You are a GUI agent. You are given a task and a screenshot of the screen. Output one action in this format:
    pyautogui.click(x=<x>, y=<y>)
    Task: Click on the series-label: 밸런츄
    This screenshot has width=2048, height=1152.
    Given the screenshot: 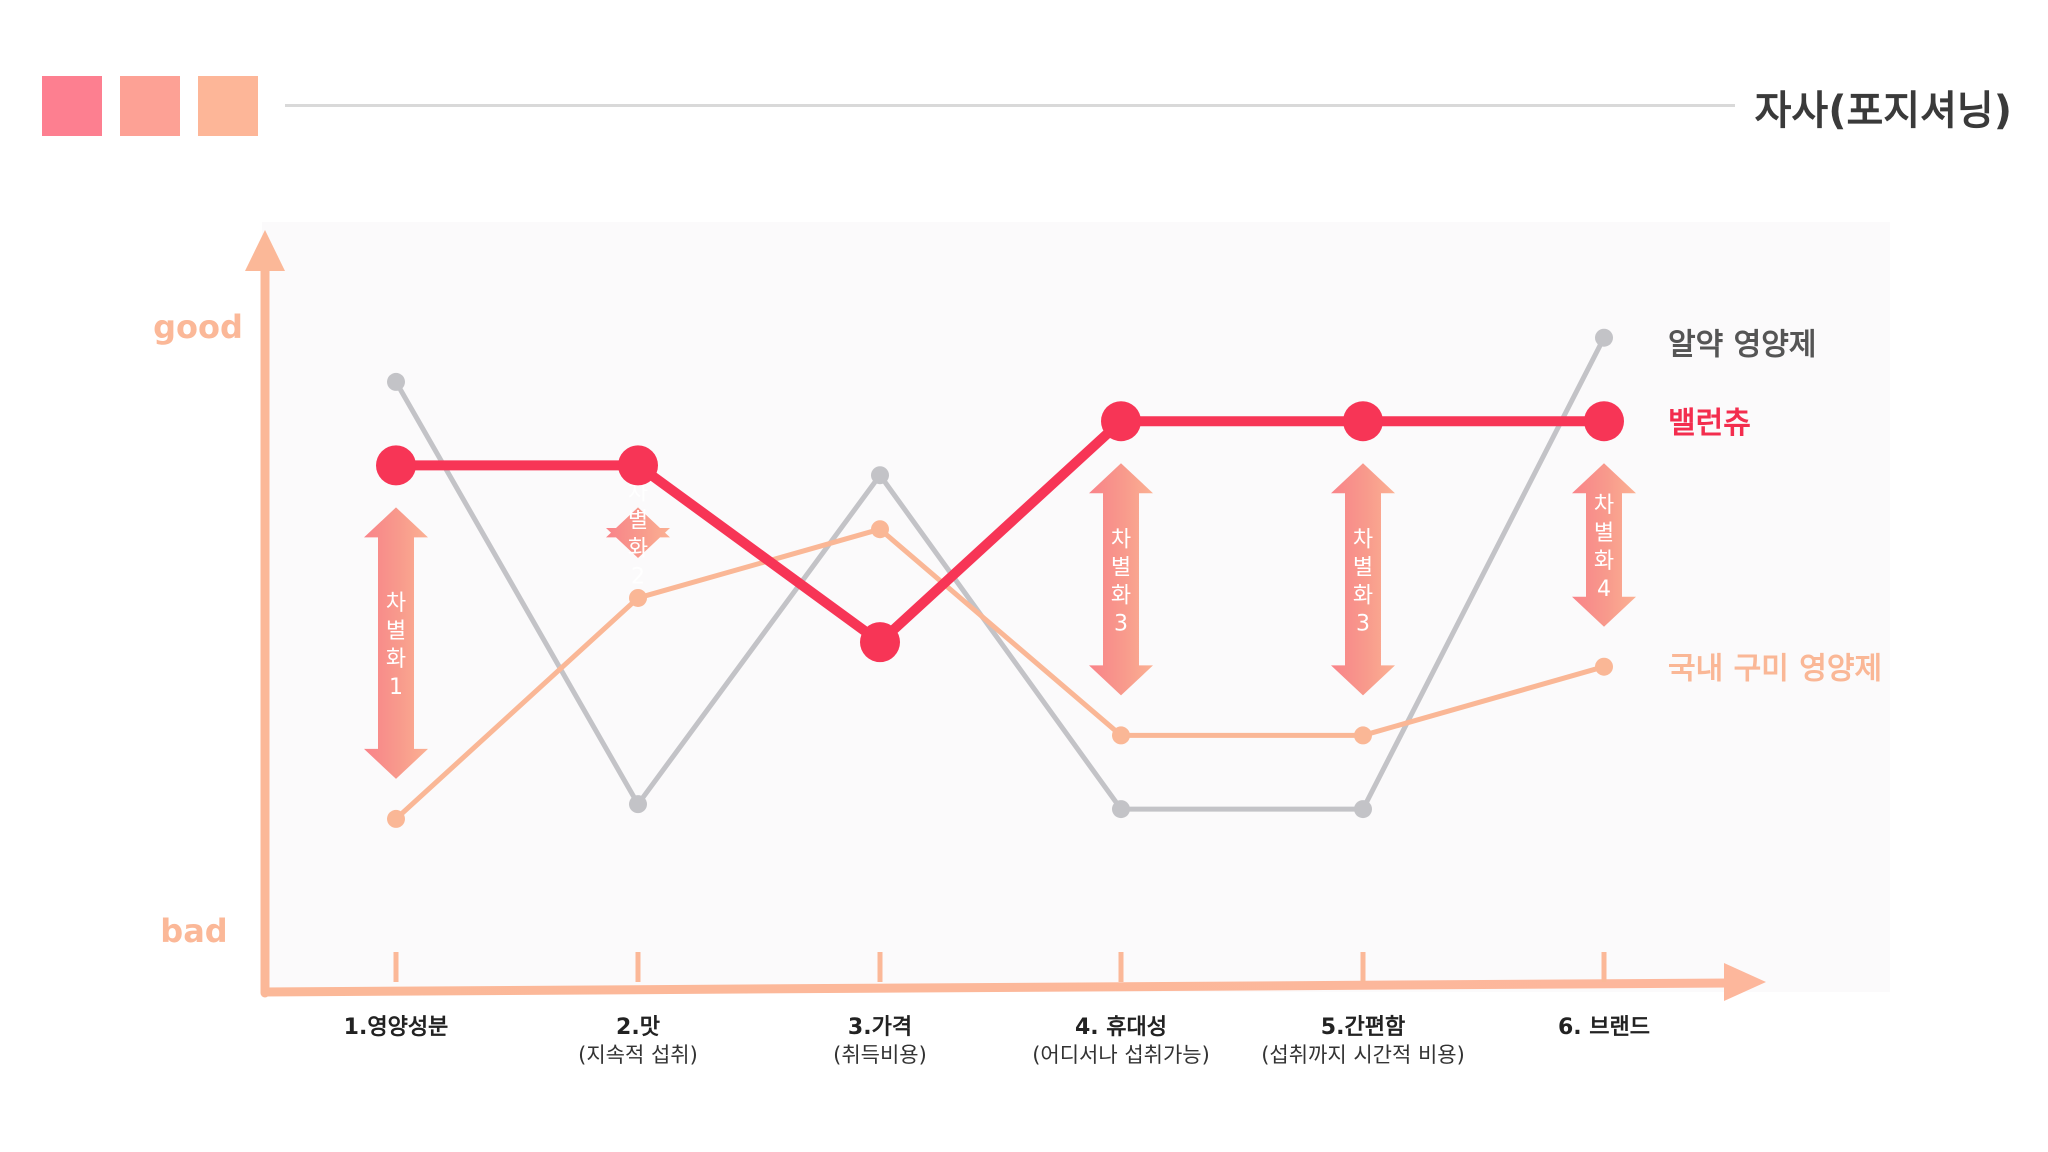 What is the action you would take?
    pyautogui.click(x=1709, y=423)
    